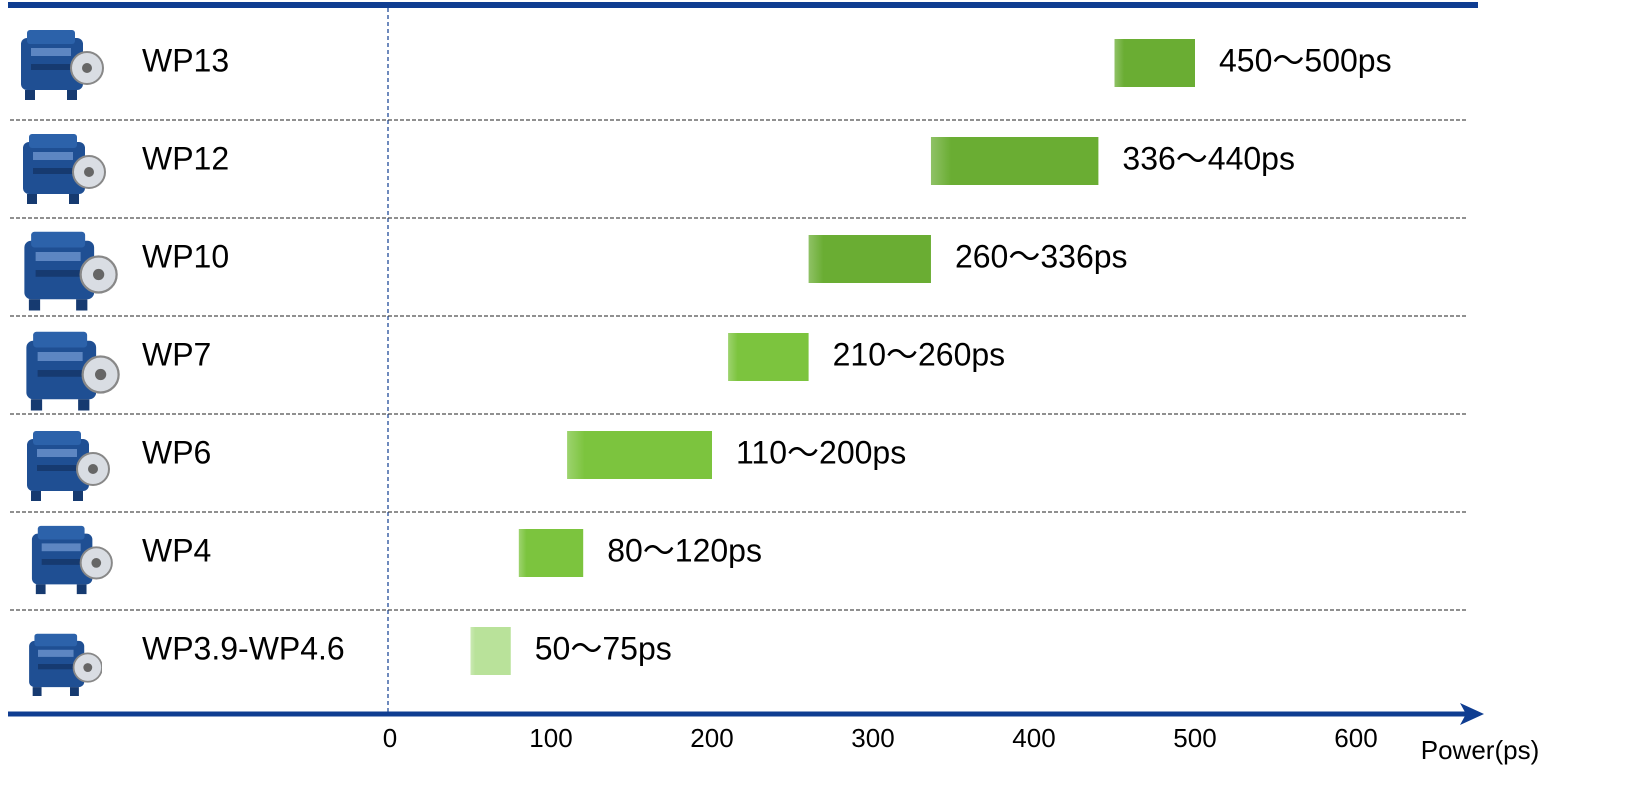 This screenshot has height=804, width=1639. I want to click on x-tick-label: 400, so click(1033, 738).